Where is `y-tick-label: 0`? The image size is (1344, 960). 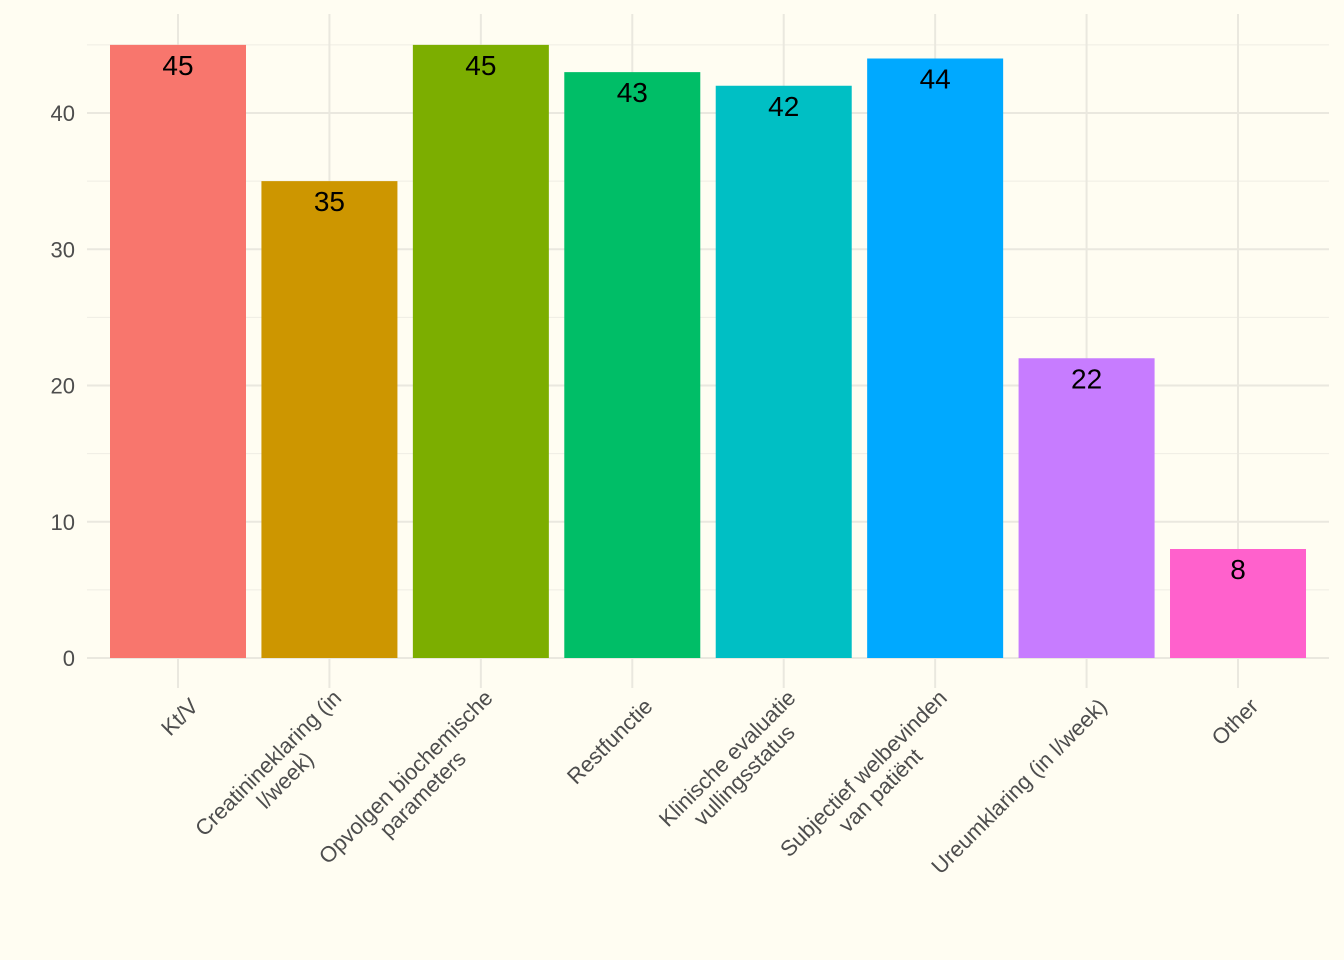
y-tick-label: 0 is located at coordinates (69, 658).